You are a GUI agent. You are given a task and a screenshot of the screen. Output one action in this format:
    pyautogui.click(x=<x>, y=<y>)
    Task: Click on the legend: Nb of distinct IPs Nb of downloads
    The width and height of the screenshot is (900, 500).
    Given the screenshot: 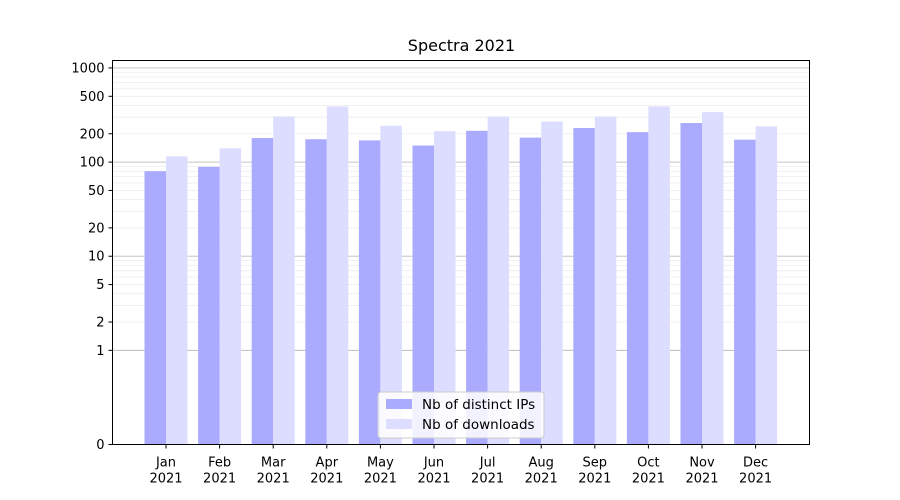 What is the action you would take?
    pyautogui.click(x=461, y=415)
    